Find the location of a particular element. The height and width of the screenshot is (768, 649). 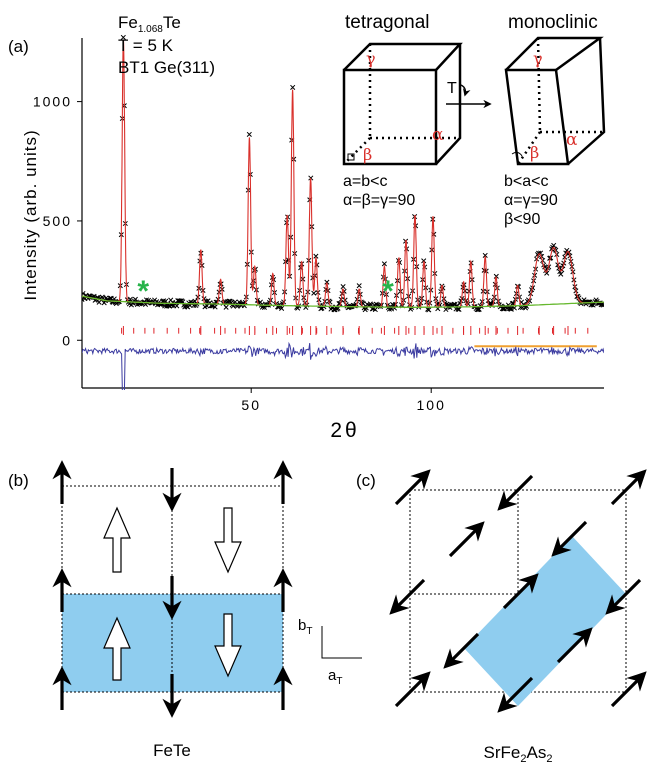

monoclinic-cell: monoclinic γ α β b<a<c α=γ=90 β<90 is located at coordinates (555, 120).